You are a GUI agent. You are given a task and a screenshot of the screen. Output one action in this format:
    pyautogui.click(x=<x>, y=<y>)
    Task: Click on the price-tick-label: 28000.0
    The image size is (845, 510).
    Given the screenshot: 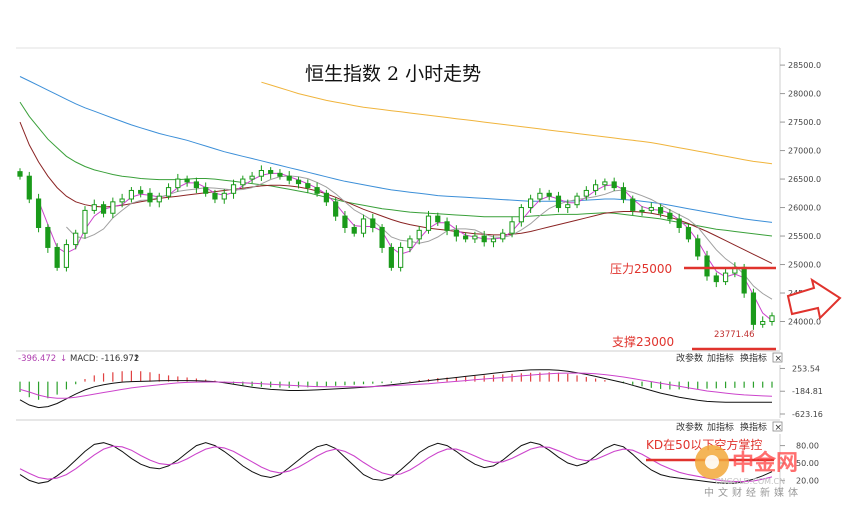 What is the action you would take?
    pyautogui.click(x=804, y=94)
    